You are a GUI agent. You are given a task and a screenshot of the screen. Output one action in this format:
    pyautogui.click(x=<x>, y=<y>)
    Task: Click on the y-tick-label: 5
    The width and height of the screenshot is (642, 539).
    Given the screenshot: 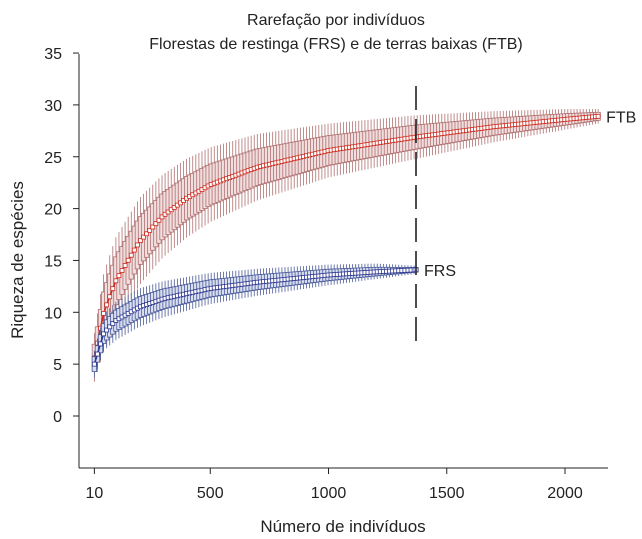 What is the action you would take?
    pyautogui.click(x=57, y=365)
    